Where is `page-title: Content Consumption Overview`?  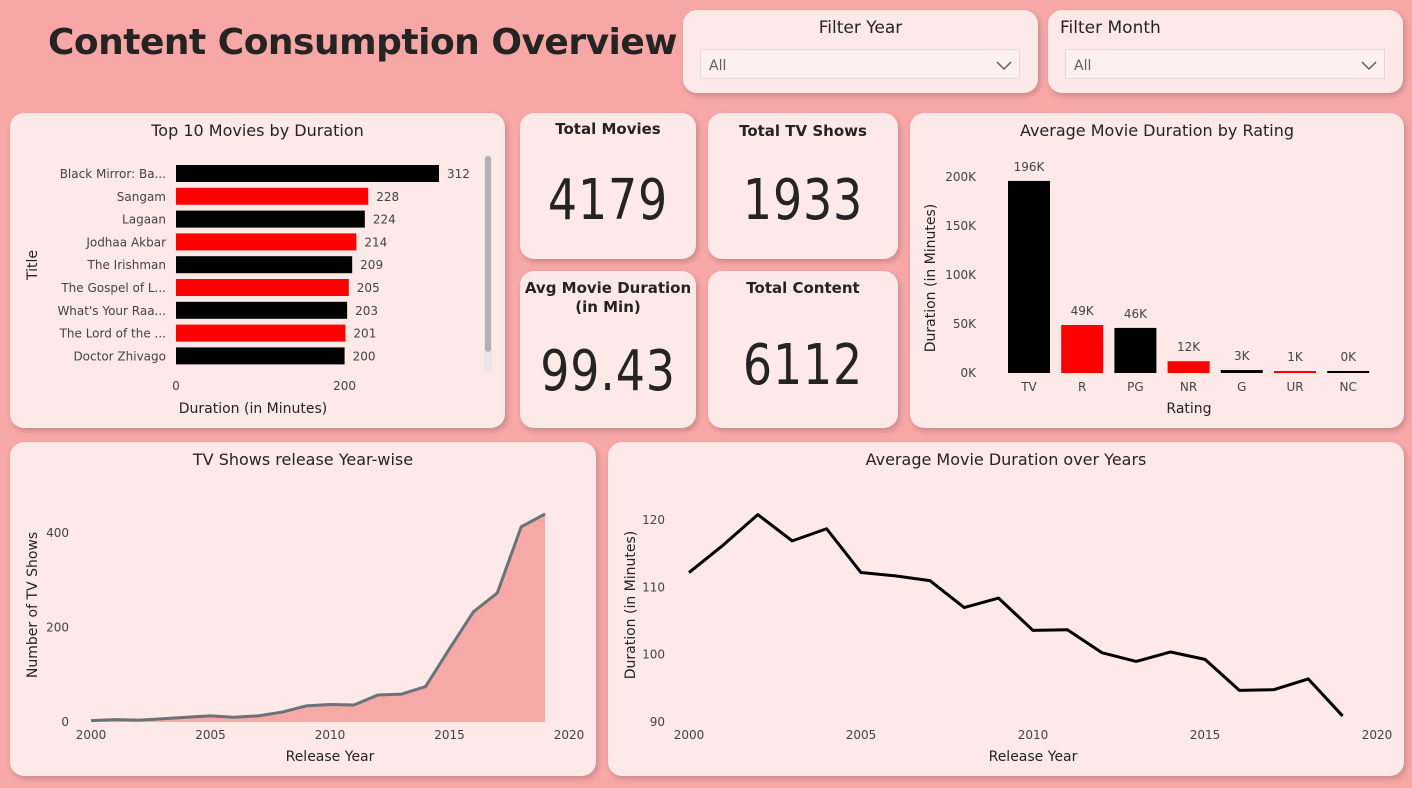 page-title: Content Consumption Overview is located at coordinates (363, 42).